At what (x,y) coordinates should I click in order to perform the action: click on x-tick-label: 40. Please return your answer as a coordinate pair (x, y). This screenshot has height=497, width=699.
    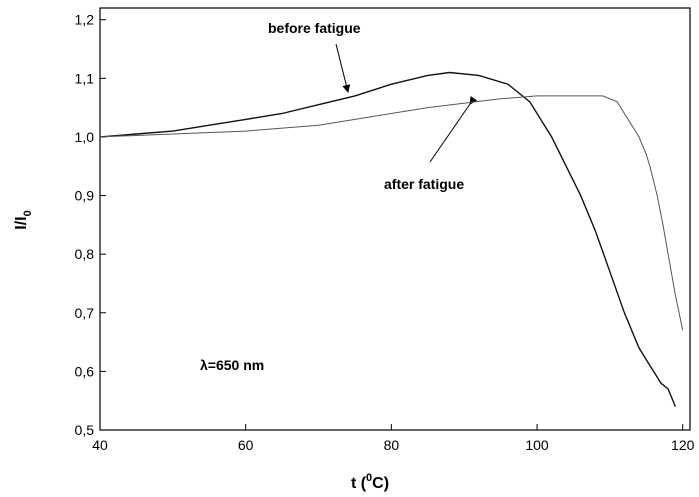
    Looking at the image, I should click on (100, 445).